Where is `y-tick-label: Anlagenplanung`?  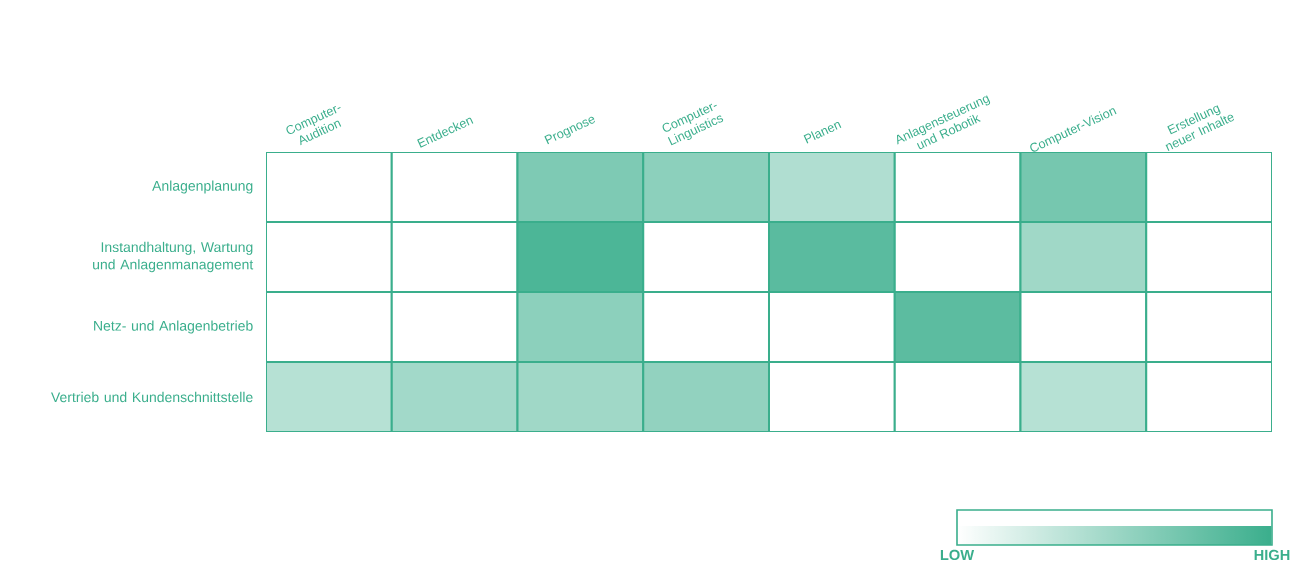
y-tick-label: Anlagenplanung is located at coordinates (202, 187).